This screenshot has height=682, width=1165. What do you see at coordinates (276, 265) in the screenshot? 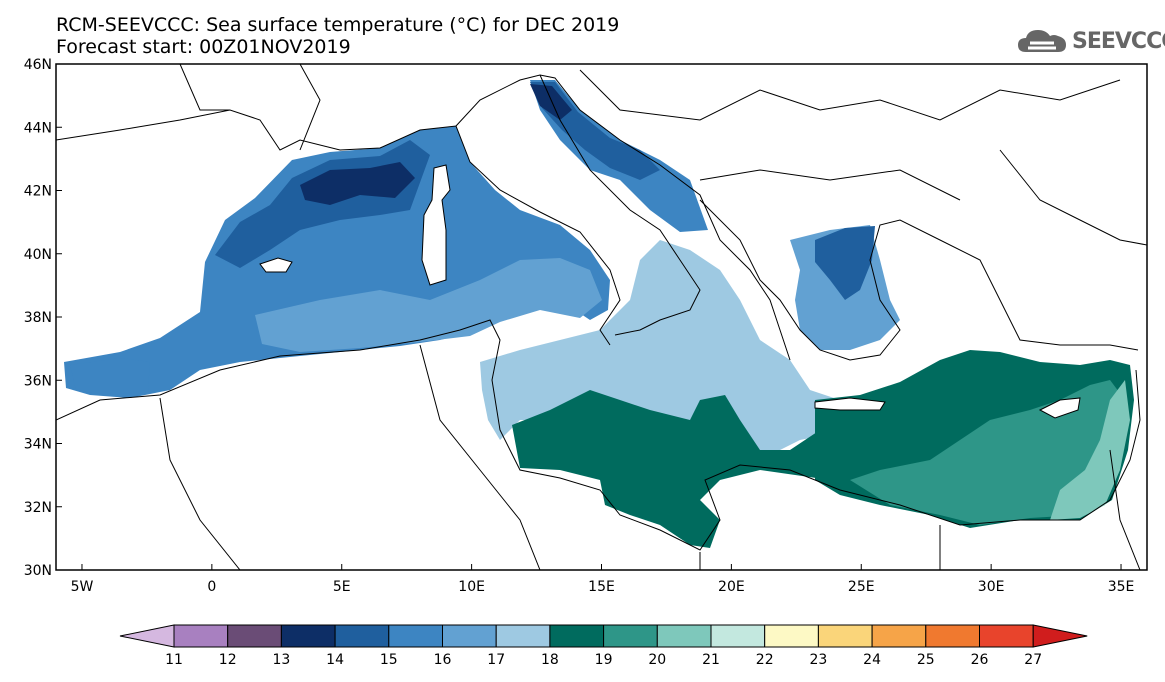
I see `island-baleares` at bounding box center [276, 265].